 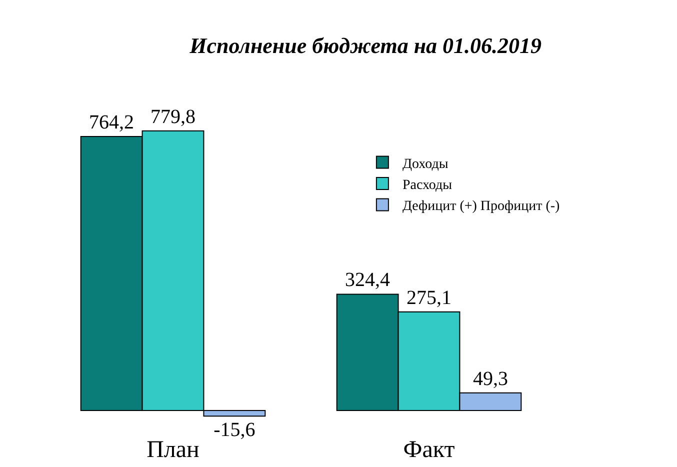 I want to click on data-label: -15,6, so click(x=235, y=430).